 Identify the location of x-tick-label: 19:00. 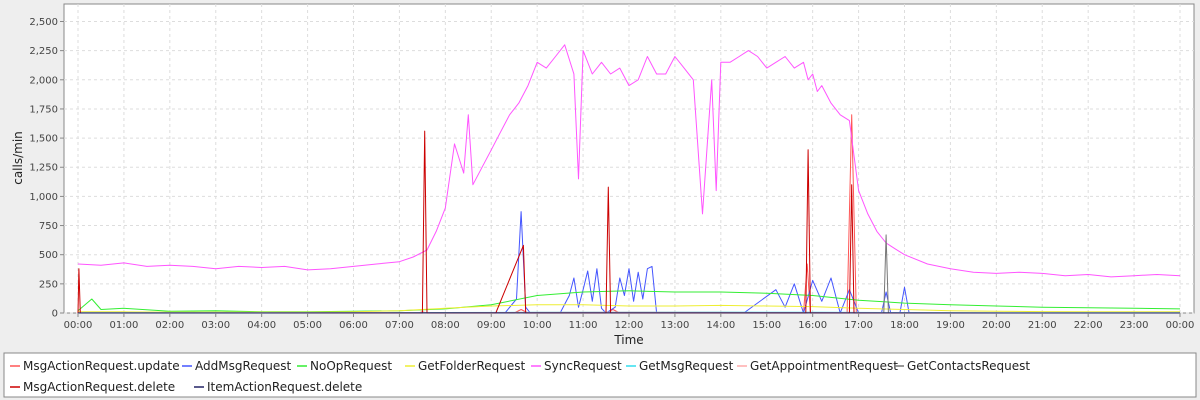
(950, 325).